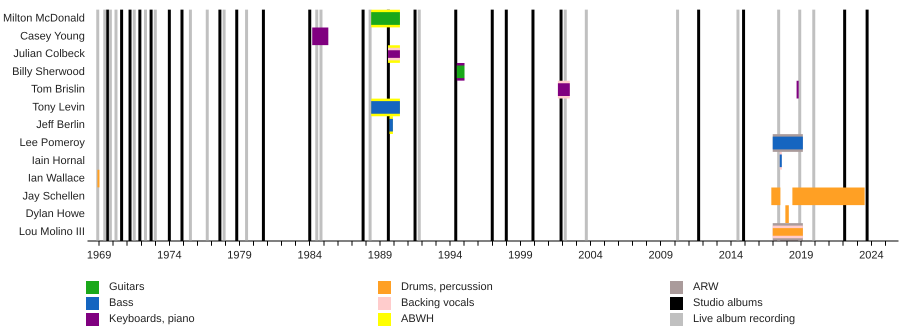 The image size is (900, 335). I want to click on y-tick-label: Lee Pomeroy, so click(52, 143).